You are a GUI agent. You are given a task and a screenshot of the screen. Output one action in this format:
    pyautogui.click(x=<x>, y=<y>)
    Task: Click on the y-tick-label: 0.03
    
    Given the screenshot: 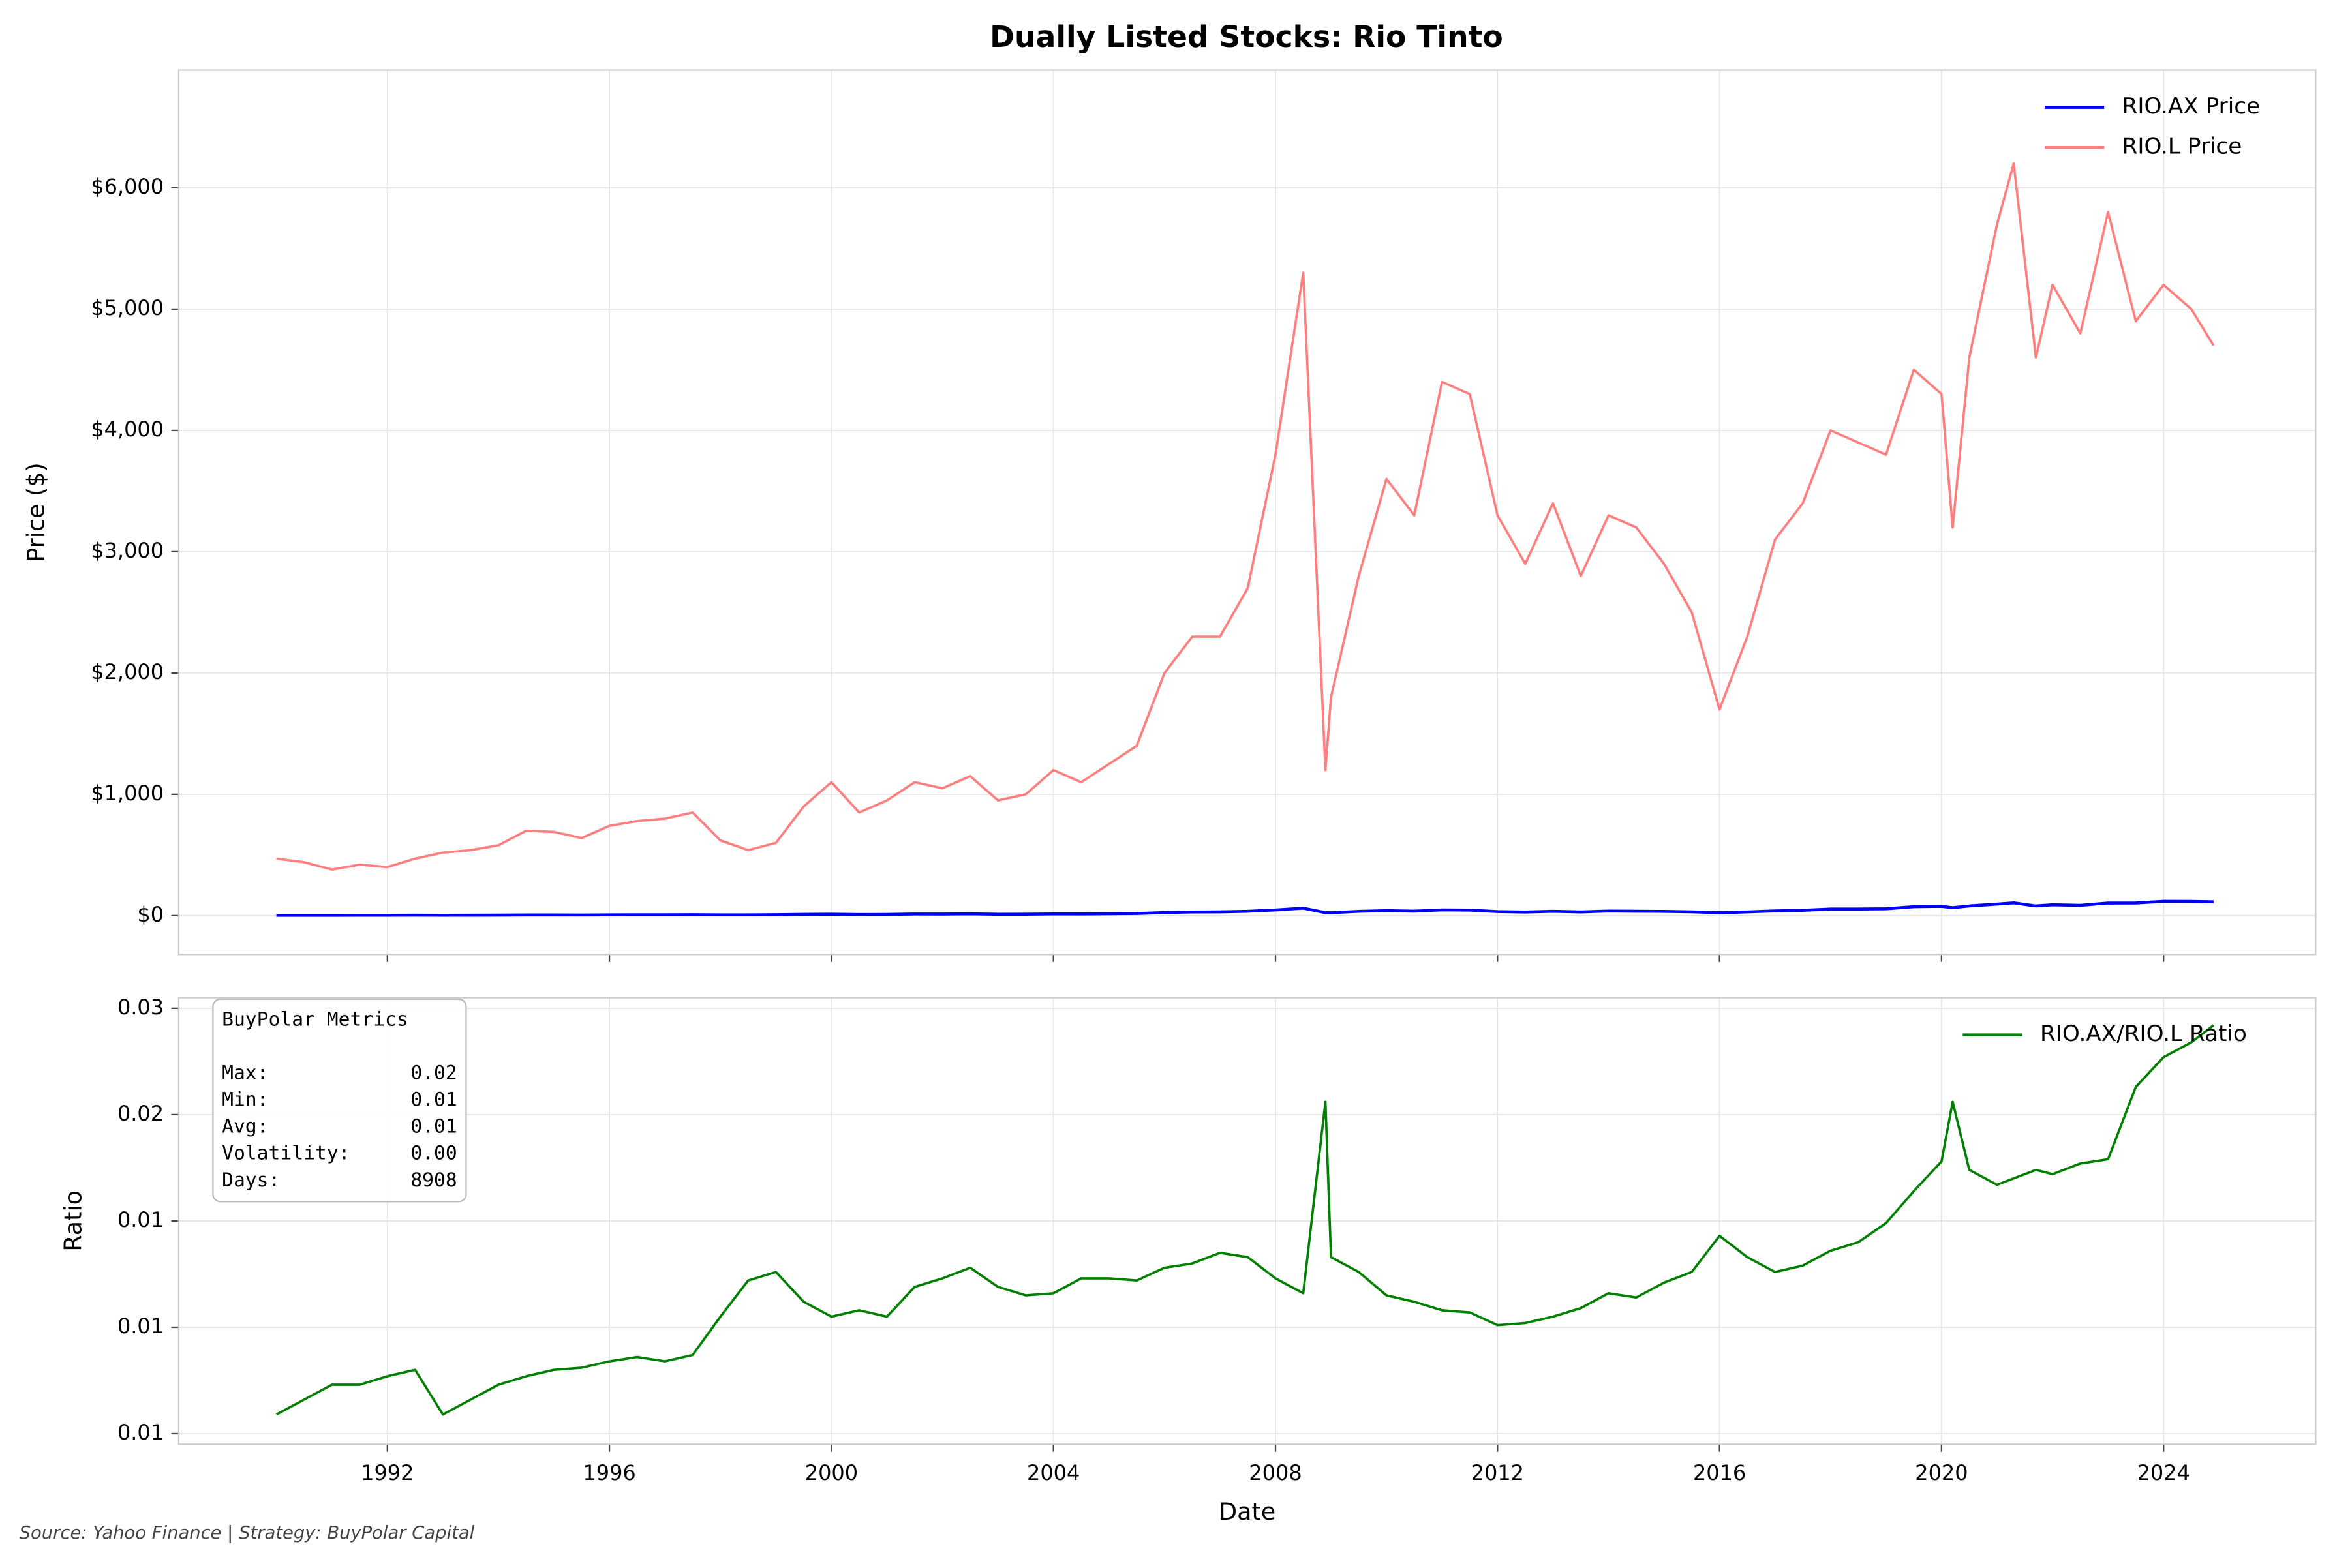 What is the action you would take?
    pyautogui.click(x=140, y=1007)
    